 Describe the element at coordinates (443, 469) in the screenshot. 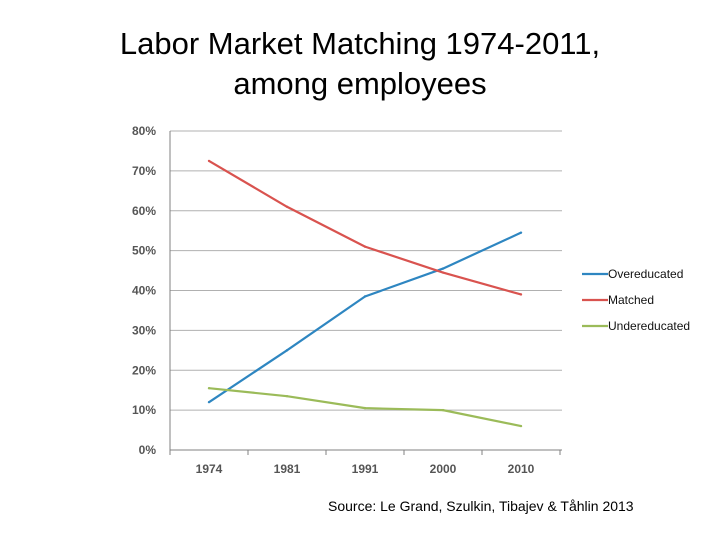

I see `x-tick-label: 2000` at that location.